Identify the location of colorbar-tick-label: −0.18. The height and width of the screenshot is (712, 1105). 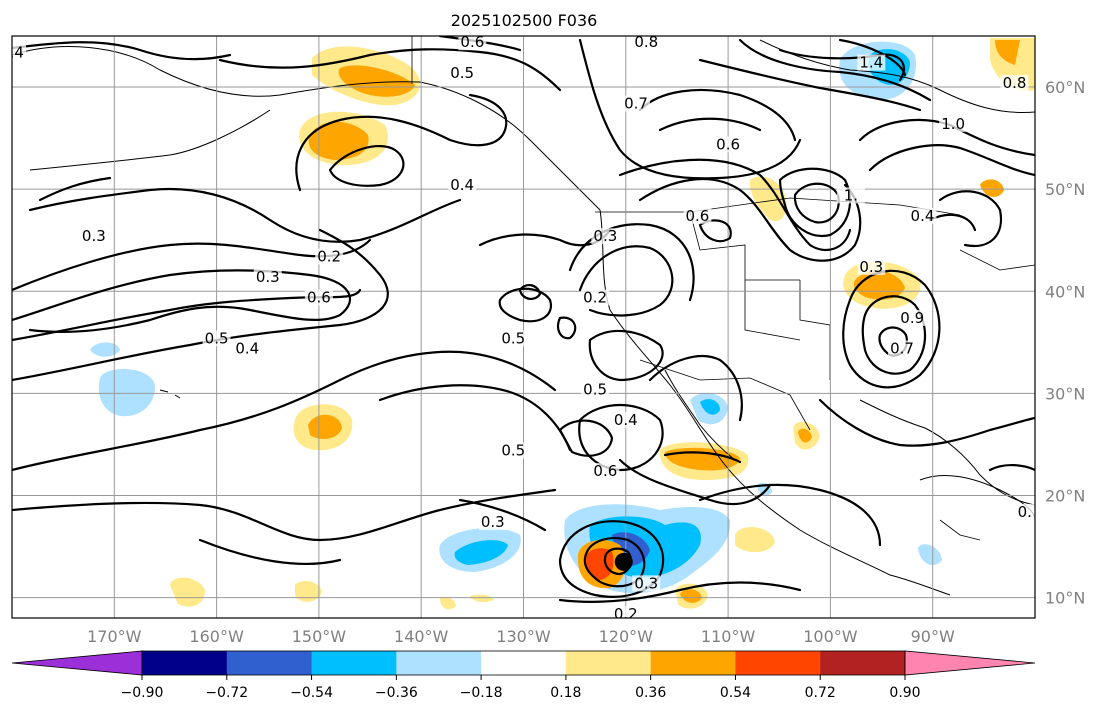
(481, 693).